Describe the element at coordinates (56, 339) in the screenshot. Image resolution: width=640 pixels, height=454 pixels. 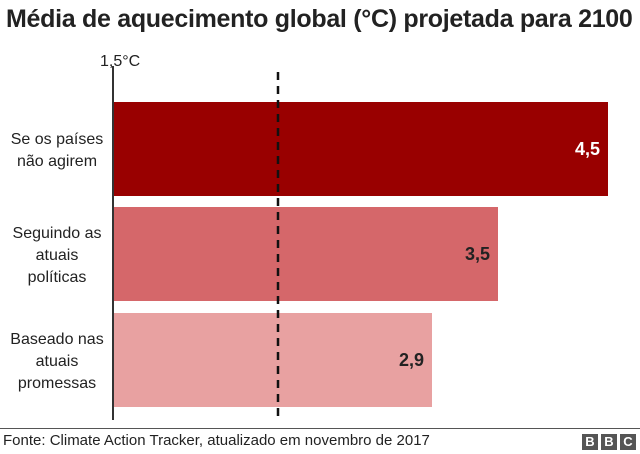
I see `category-label: Baseado nas` at that location.